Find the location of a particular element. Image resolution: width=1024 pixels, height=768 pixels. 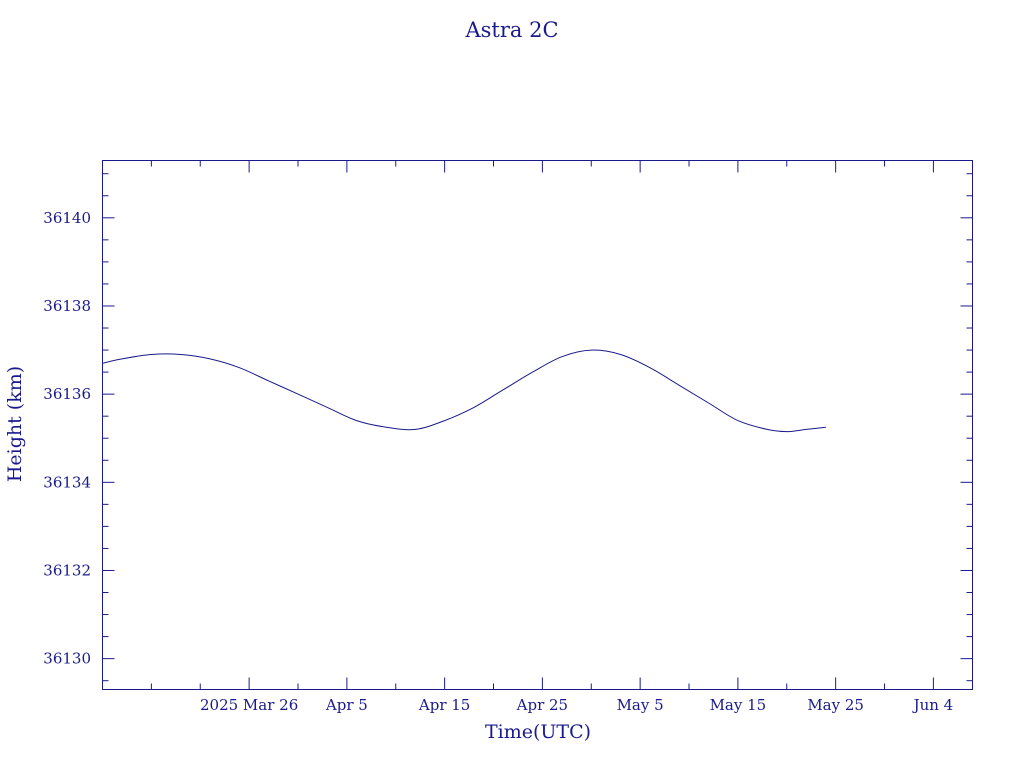

x-tick-label: Apr 15 is located at coordinates (444, 705).